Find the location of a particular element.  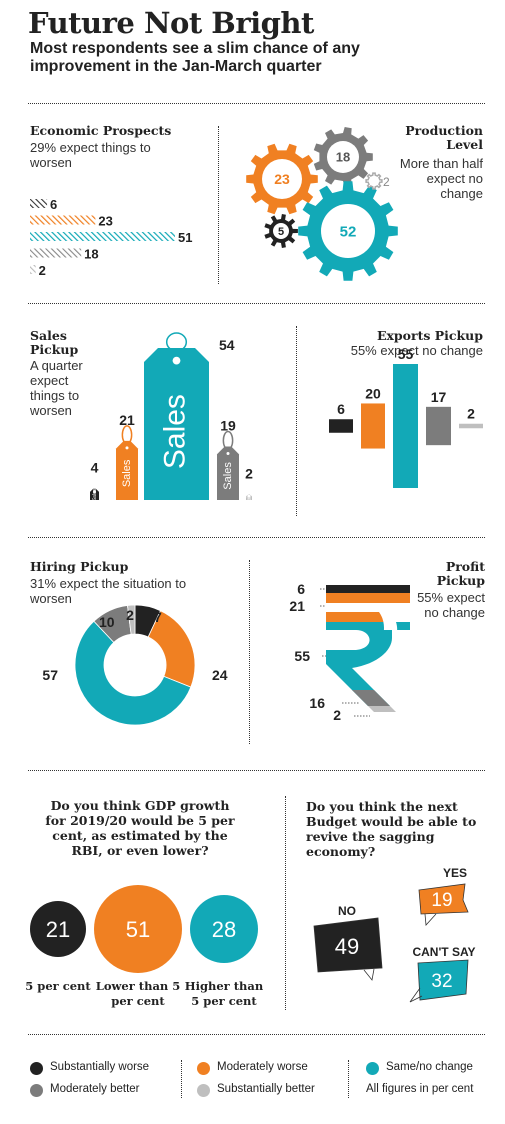

data-label: 57 is located at coordinates (50, 675).